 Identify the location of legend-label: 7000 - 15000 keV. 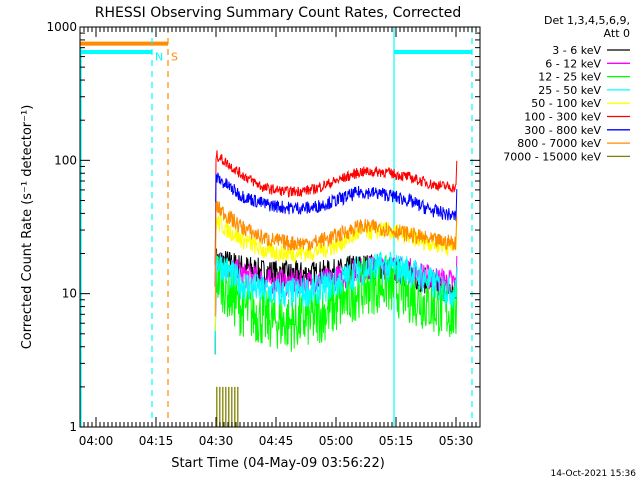
(552, 156).